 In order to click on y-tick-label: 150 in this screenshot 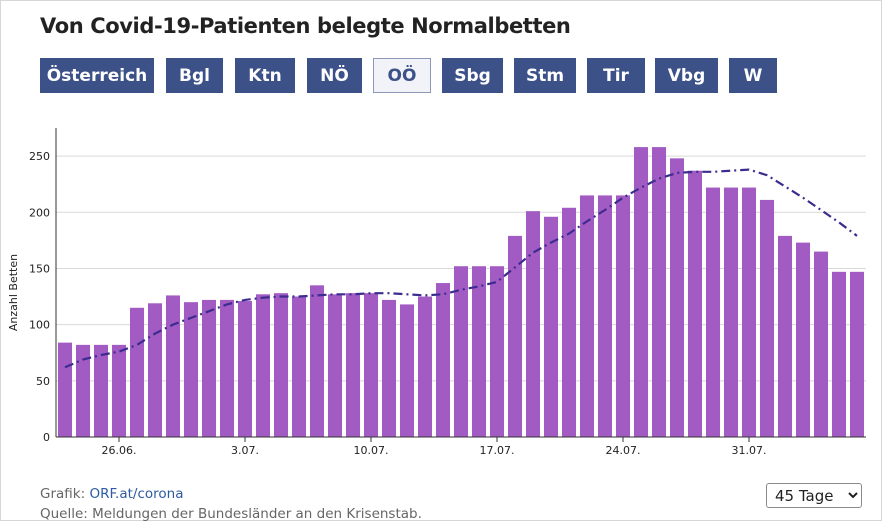, I will do `click(39, 268)`.